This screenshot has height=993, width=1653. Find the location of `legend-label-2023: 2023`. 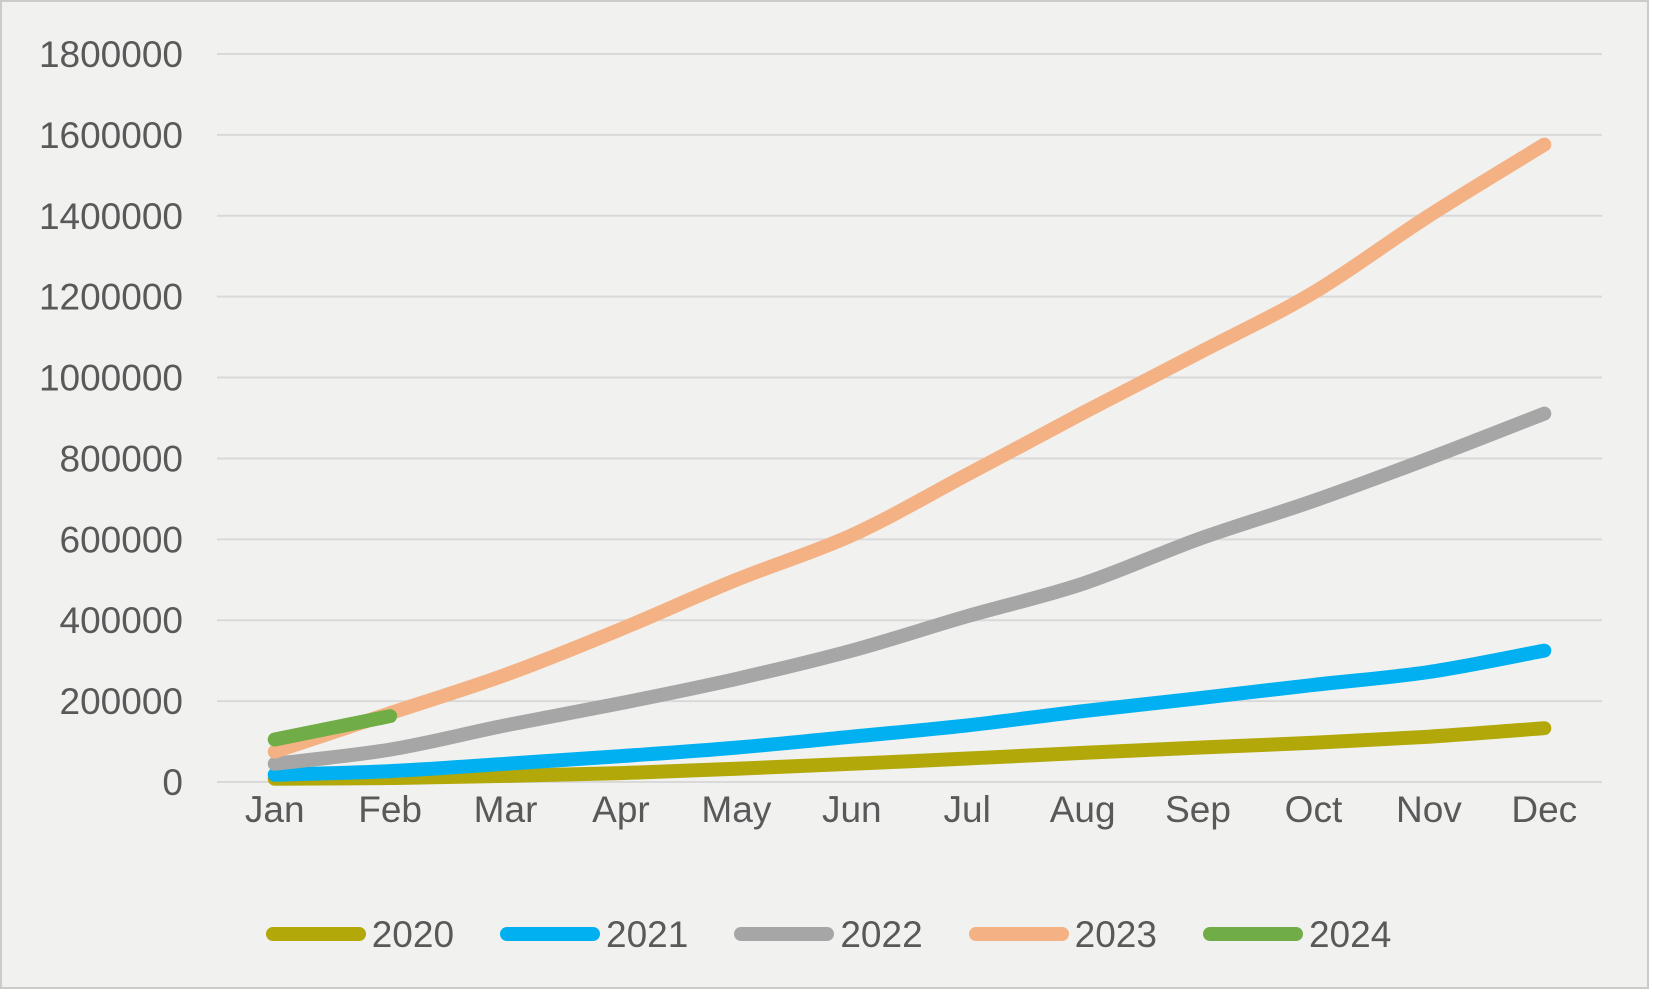

legend-label-2023: 2023 is located at coordinates (1115, 934).